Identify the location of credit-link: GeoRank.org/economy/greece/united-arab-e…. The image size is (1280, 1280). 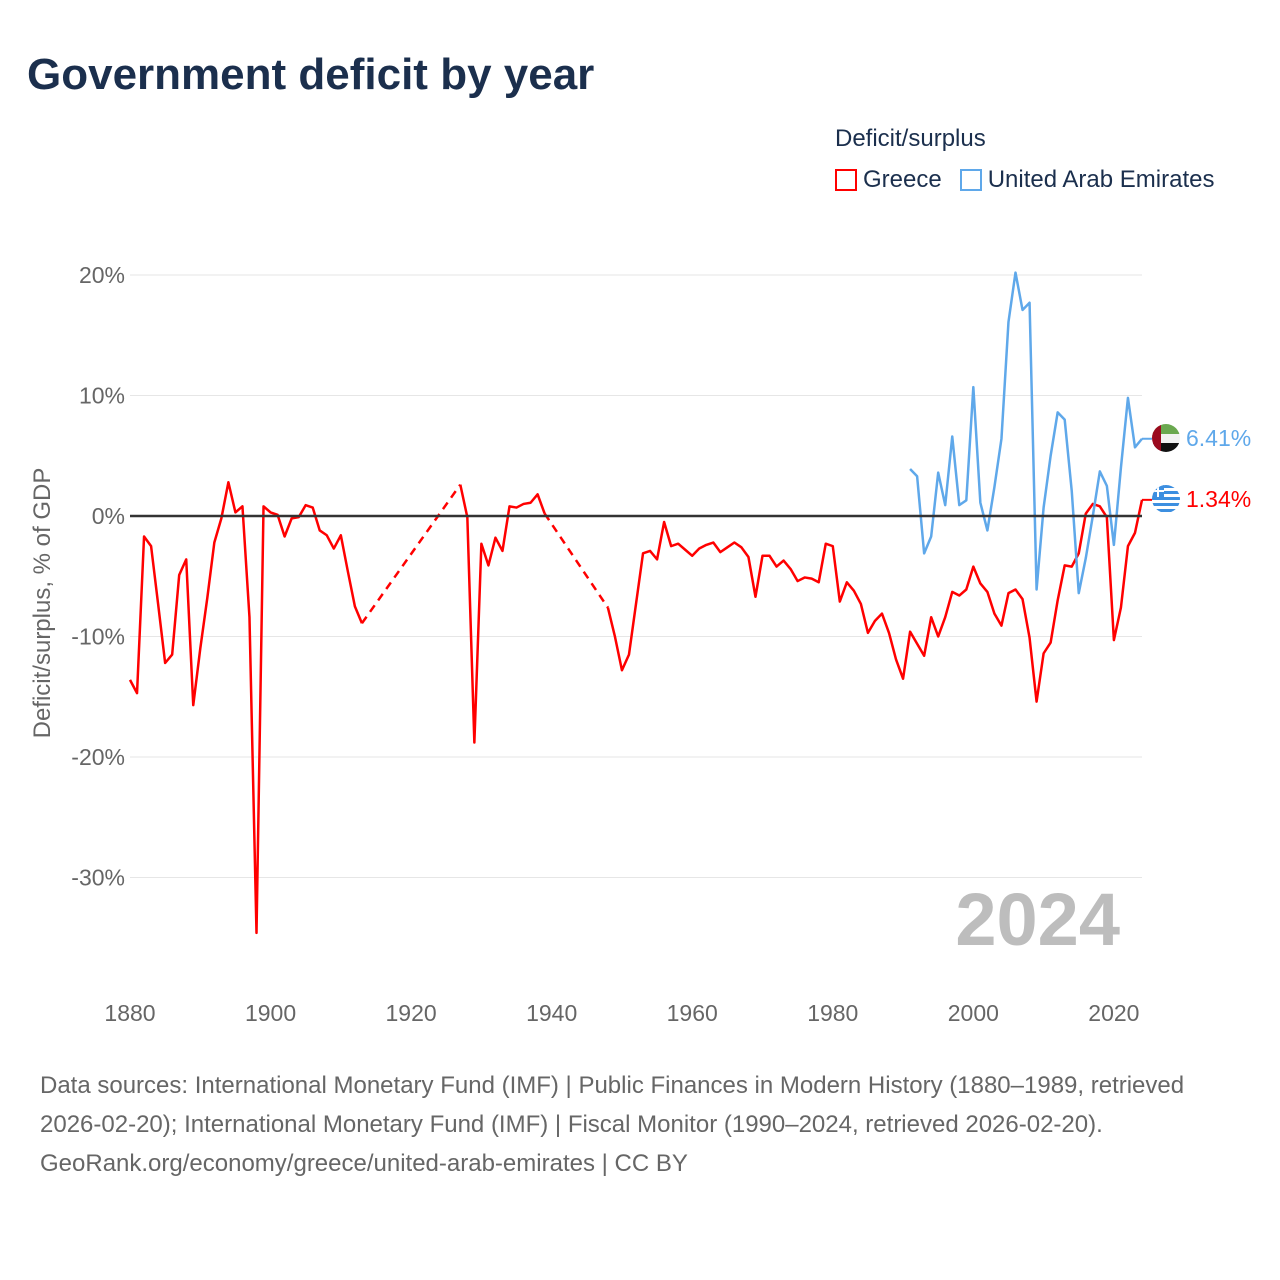
(364, 1163).